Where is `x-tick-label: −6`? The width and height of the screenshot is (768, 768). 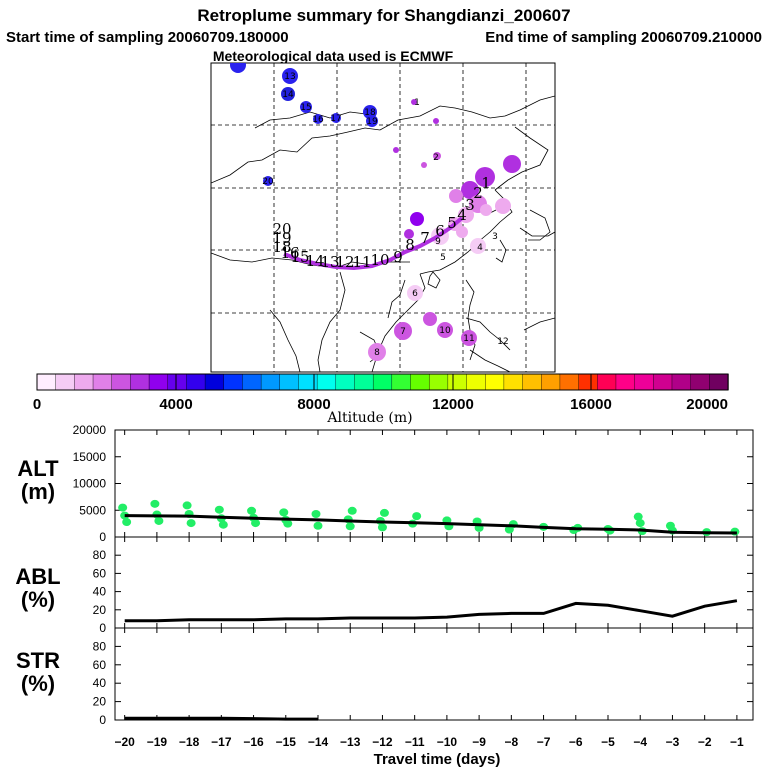
x-tick-label: −6 is located at coordinates (576, 742).